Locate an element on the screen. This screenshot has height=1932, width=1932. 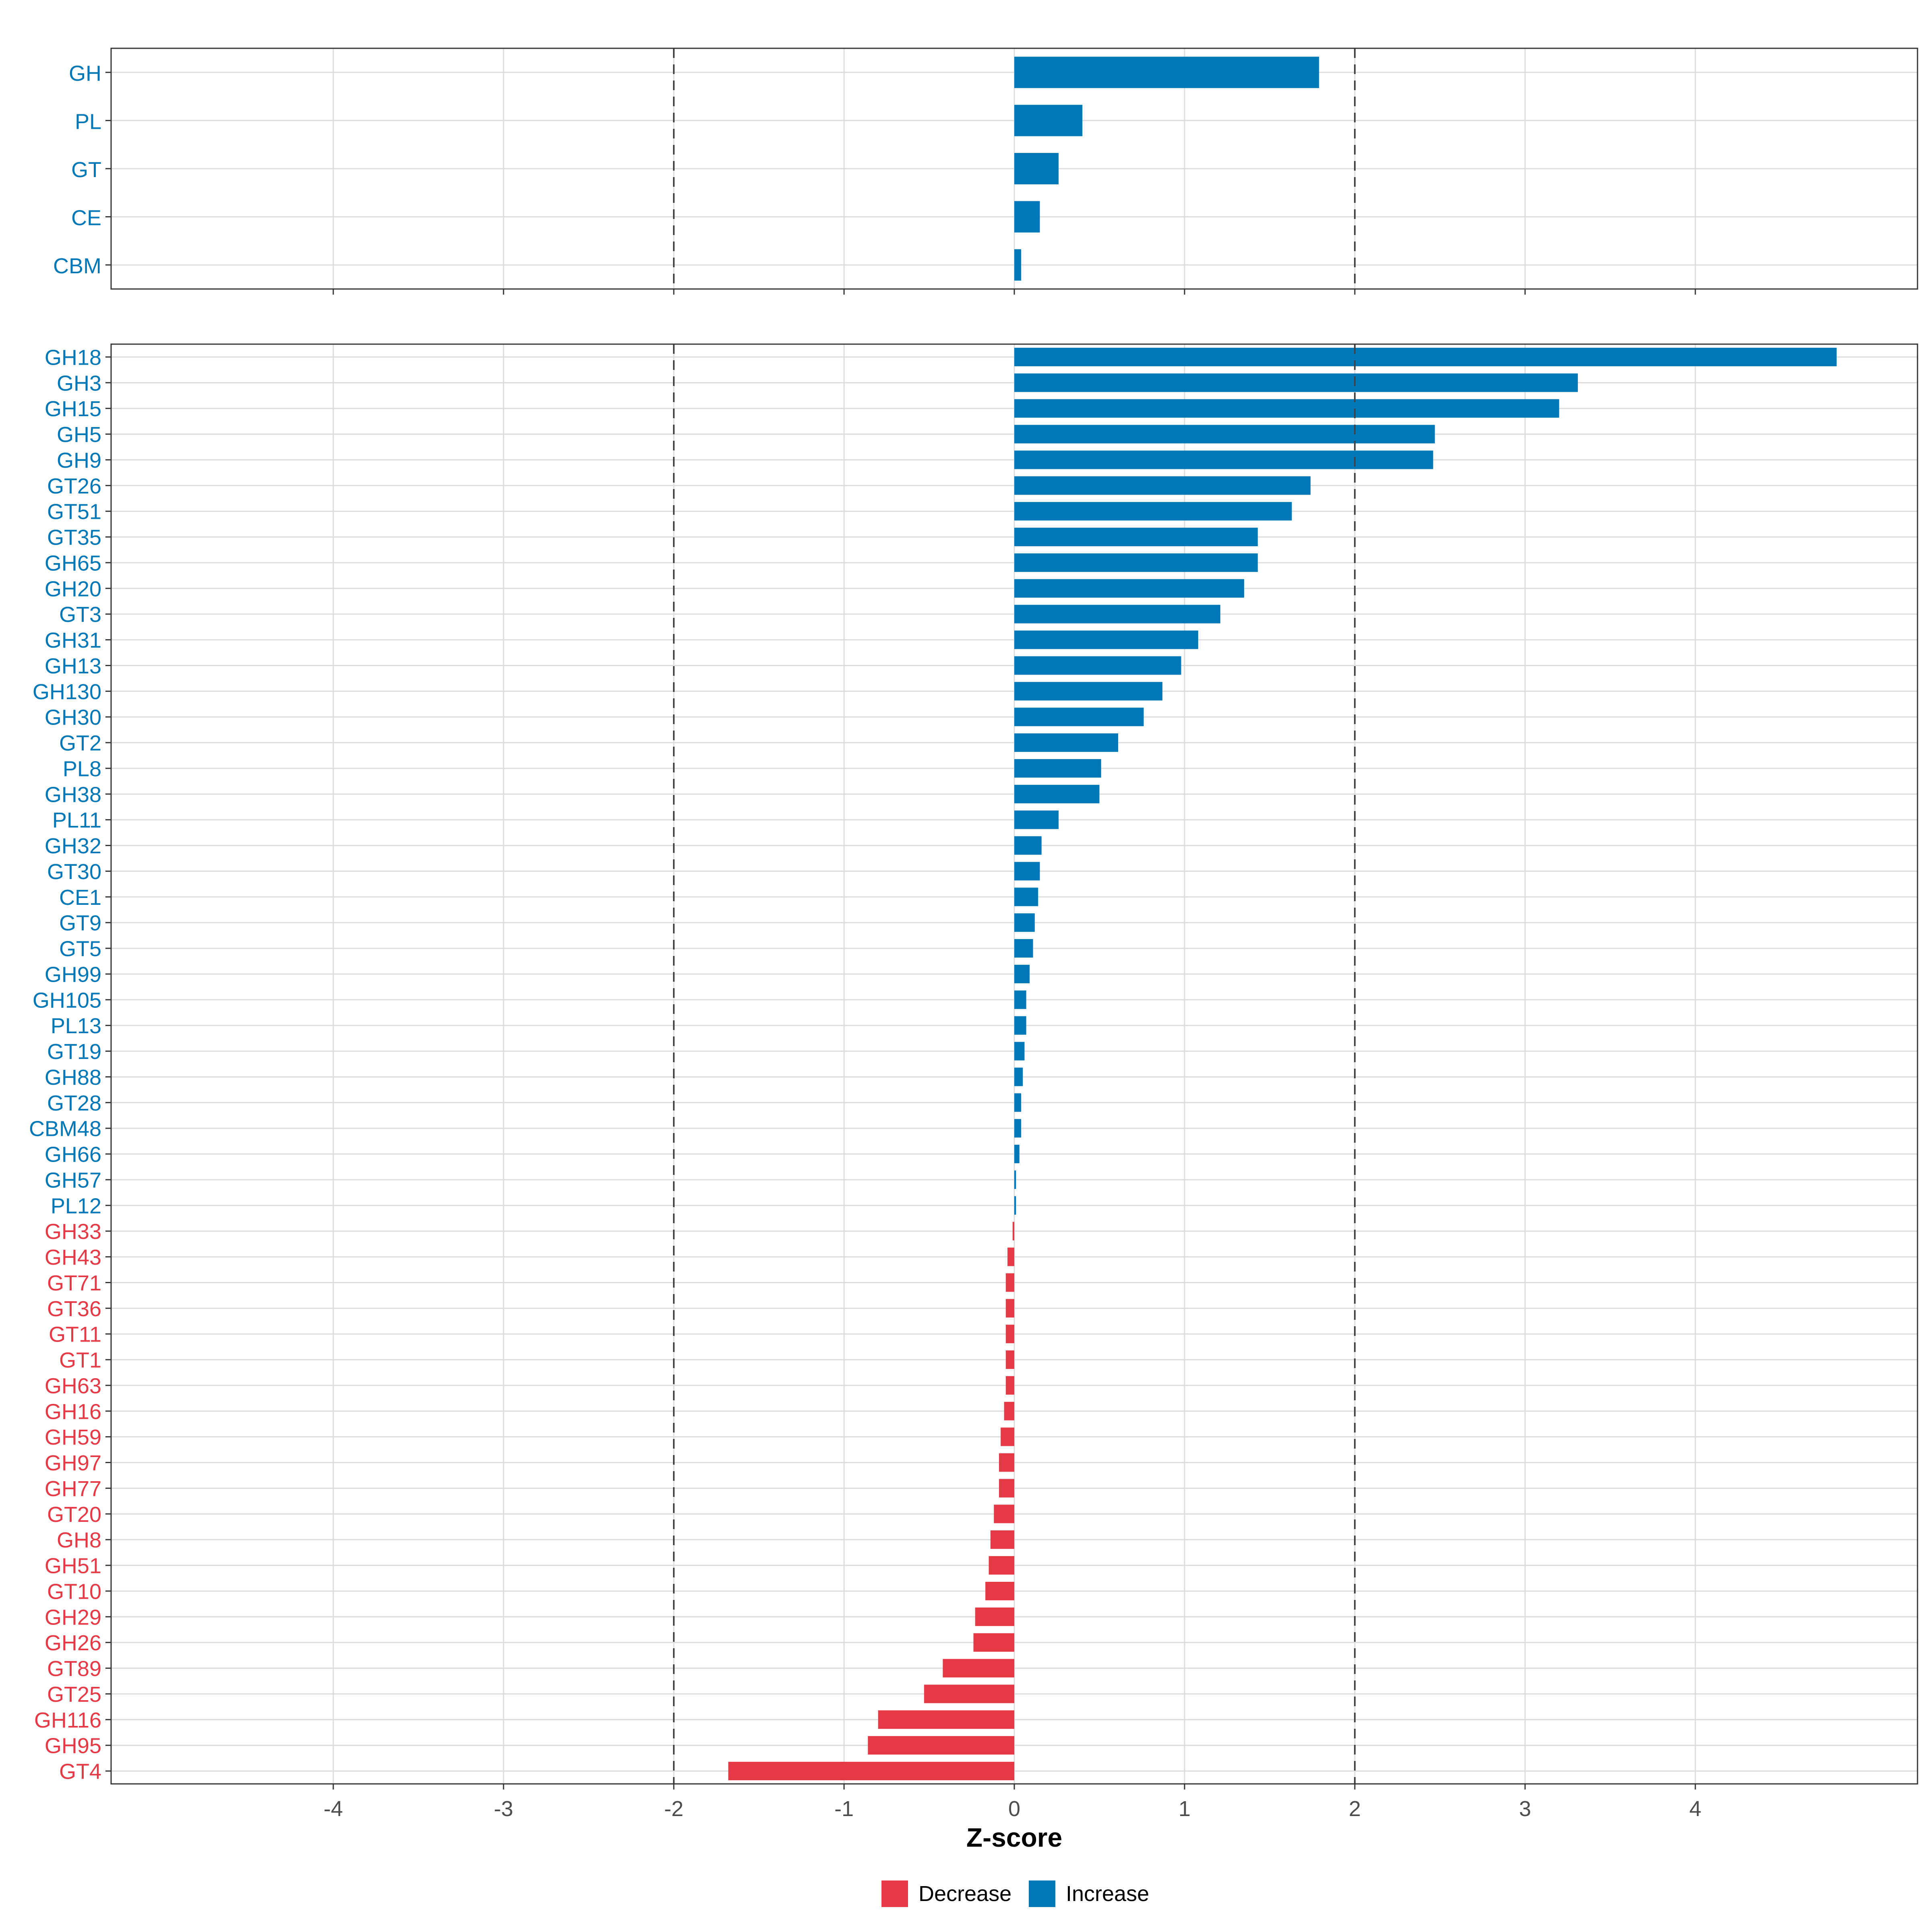
category-label-gh77: GH77 is located at coordinates (73, 1489).